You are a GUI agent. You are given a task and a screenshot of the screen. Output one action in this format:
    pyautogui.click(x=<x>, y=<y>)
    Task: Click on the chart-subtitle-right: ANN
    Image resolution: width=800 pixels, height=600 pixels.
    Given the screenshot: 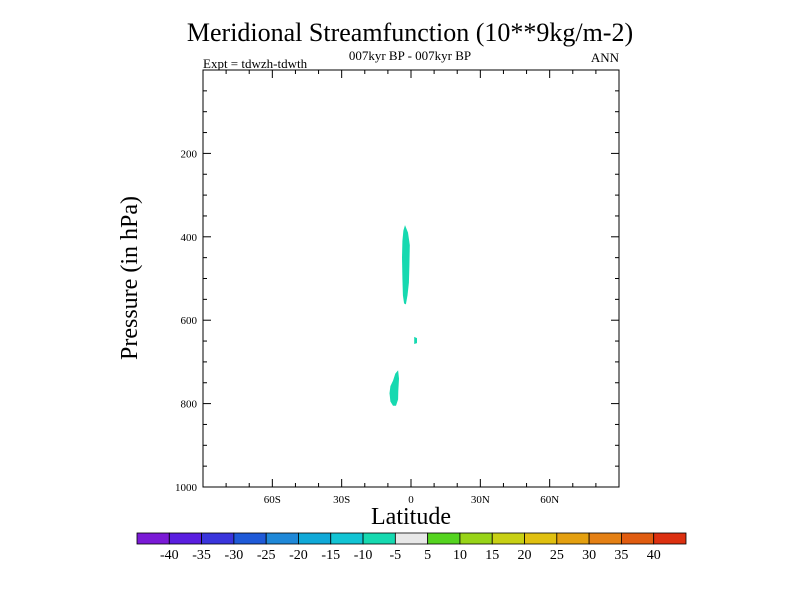 What is the action you would take?
    pyautogui.click(x=605, y=57)
    